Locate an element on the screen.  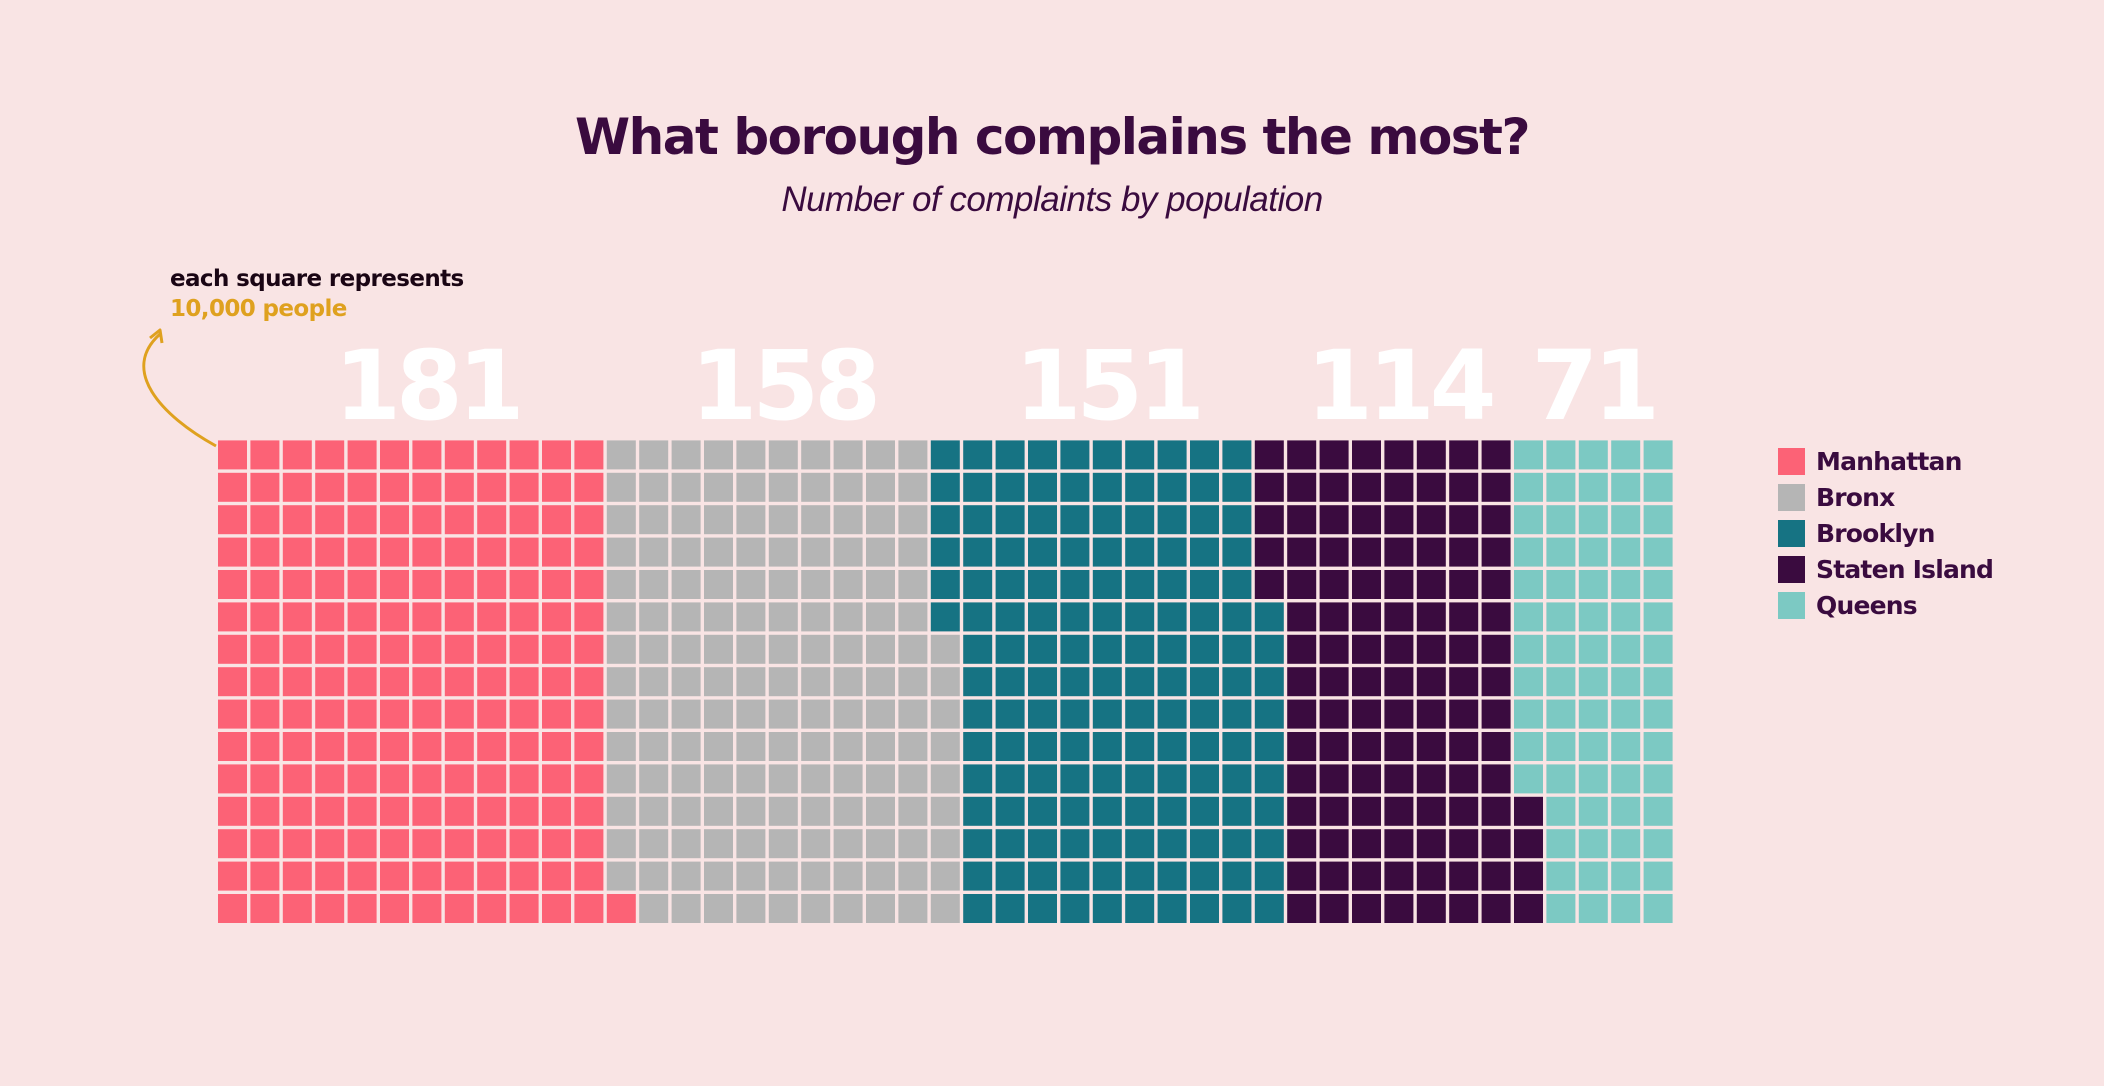
legend-label: Bronx is located at coordinates (1855, 497).